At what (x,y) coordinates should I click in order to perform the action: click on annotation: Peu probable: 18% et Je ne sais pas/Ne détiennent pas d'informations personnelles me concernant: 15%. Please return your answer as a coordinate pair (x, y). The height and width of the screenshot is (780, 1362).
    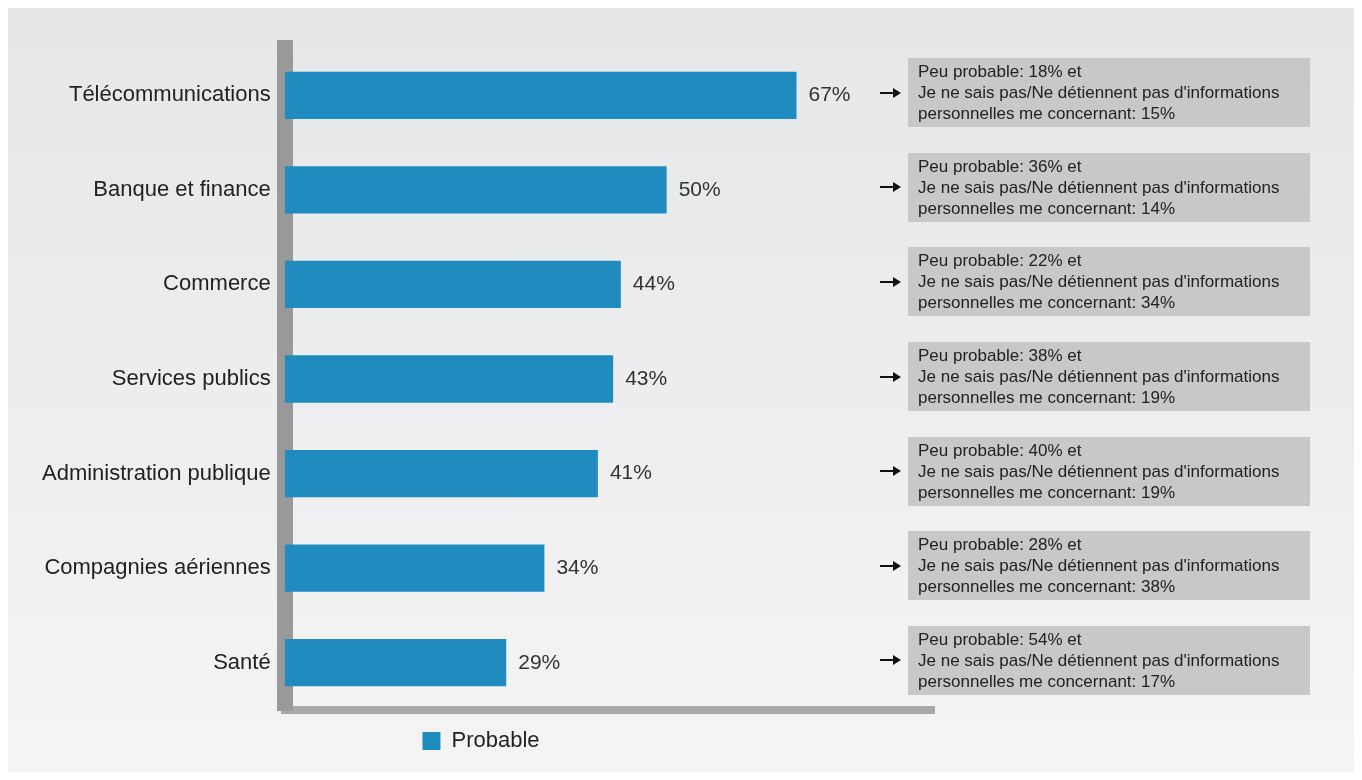
    Looking at the image, I should click on (1109, 93).